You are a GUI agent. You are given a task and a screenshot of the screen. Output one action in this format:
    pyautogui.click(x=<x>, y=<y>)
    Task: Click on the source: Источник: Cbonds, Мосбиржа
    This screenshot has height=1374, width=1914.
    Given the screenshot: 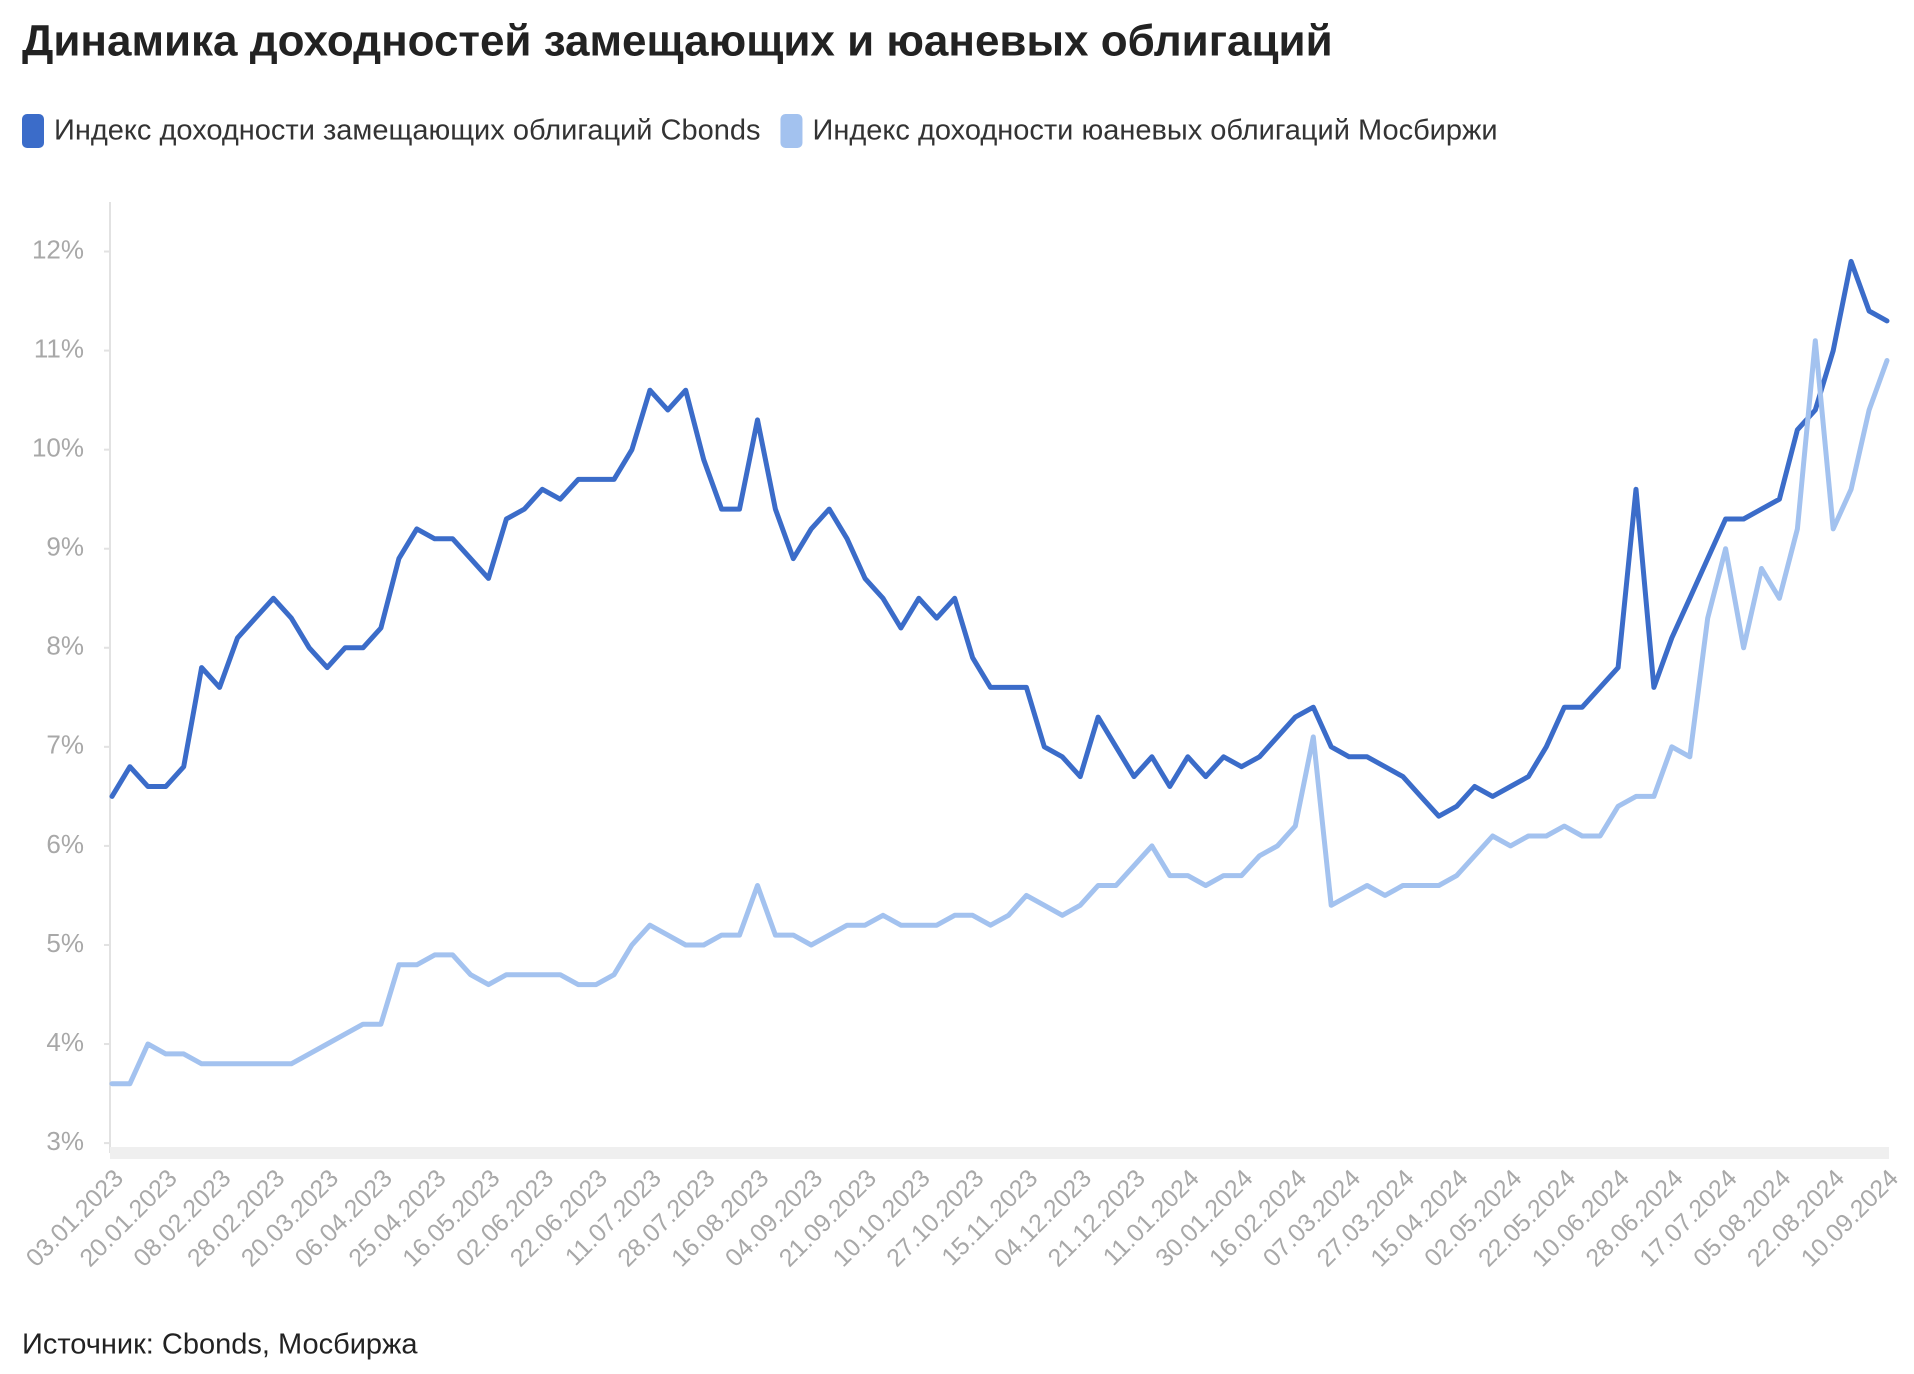 What is the action you would take?
    pyautogui.click(x=220, y=1345)
    